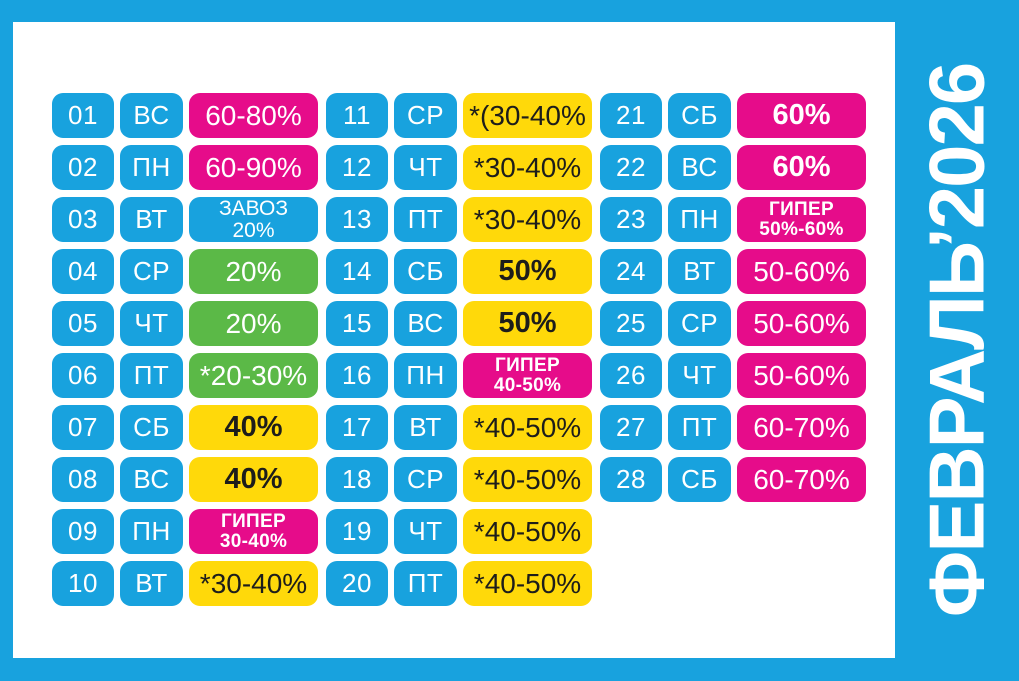  Describe the element at coordinates (253, 208) in the screenshot. I see `discount-line: ЗАВОЗ` at that location.